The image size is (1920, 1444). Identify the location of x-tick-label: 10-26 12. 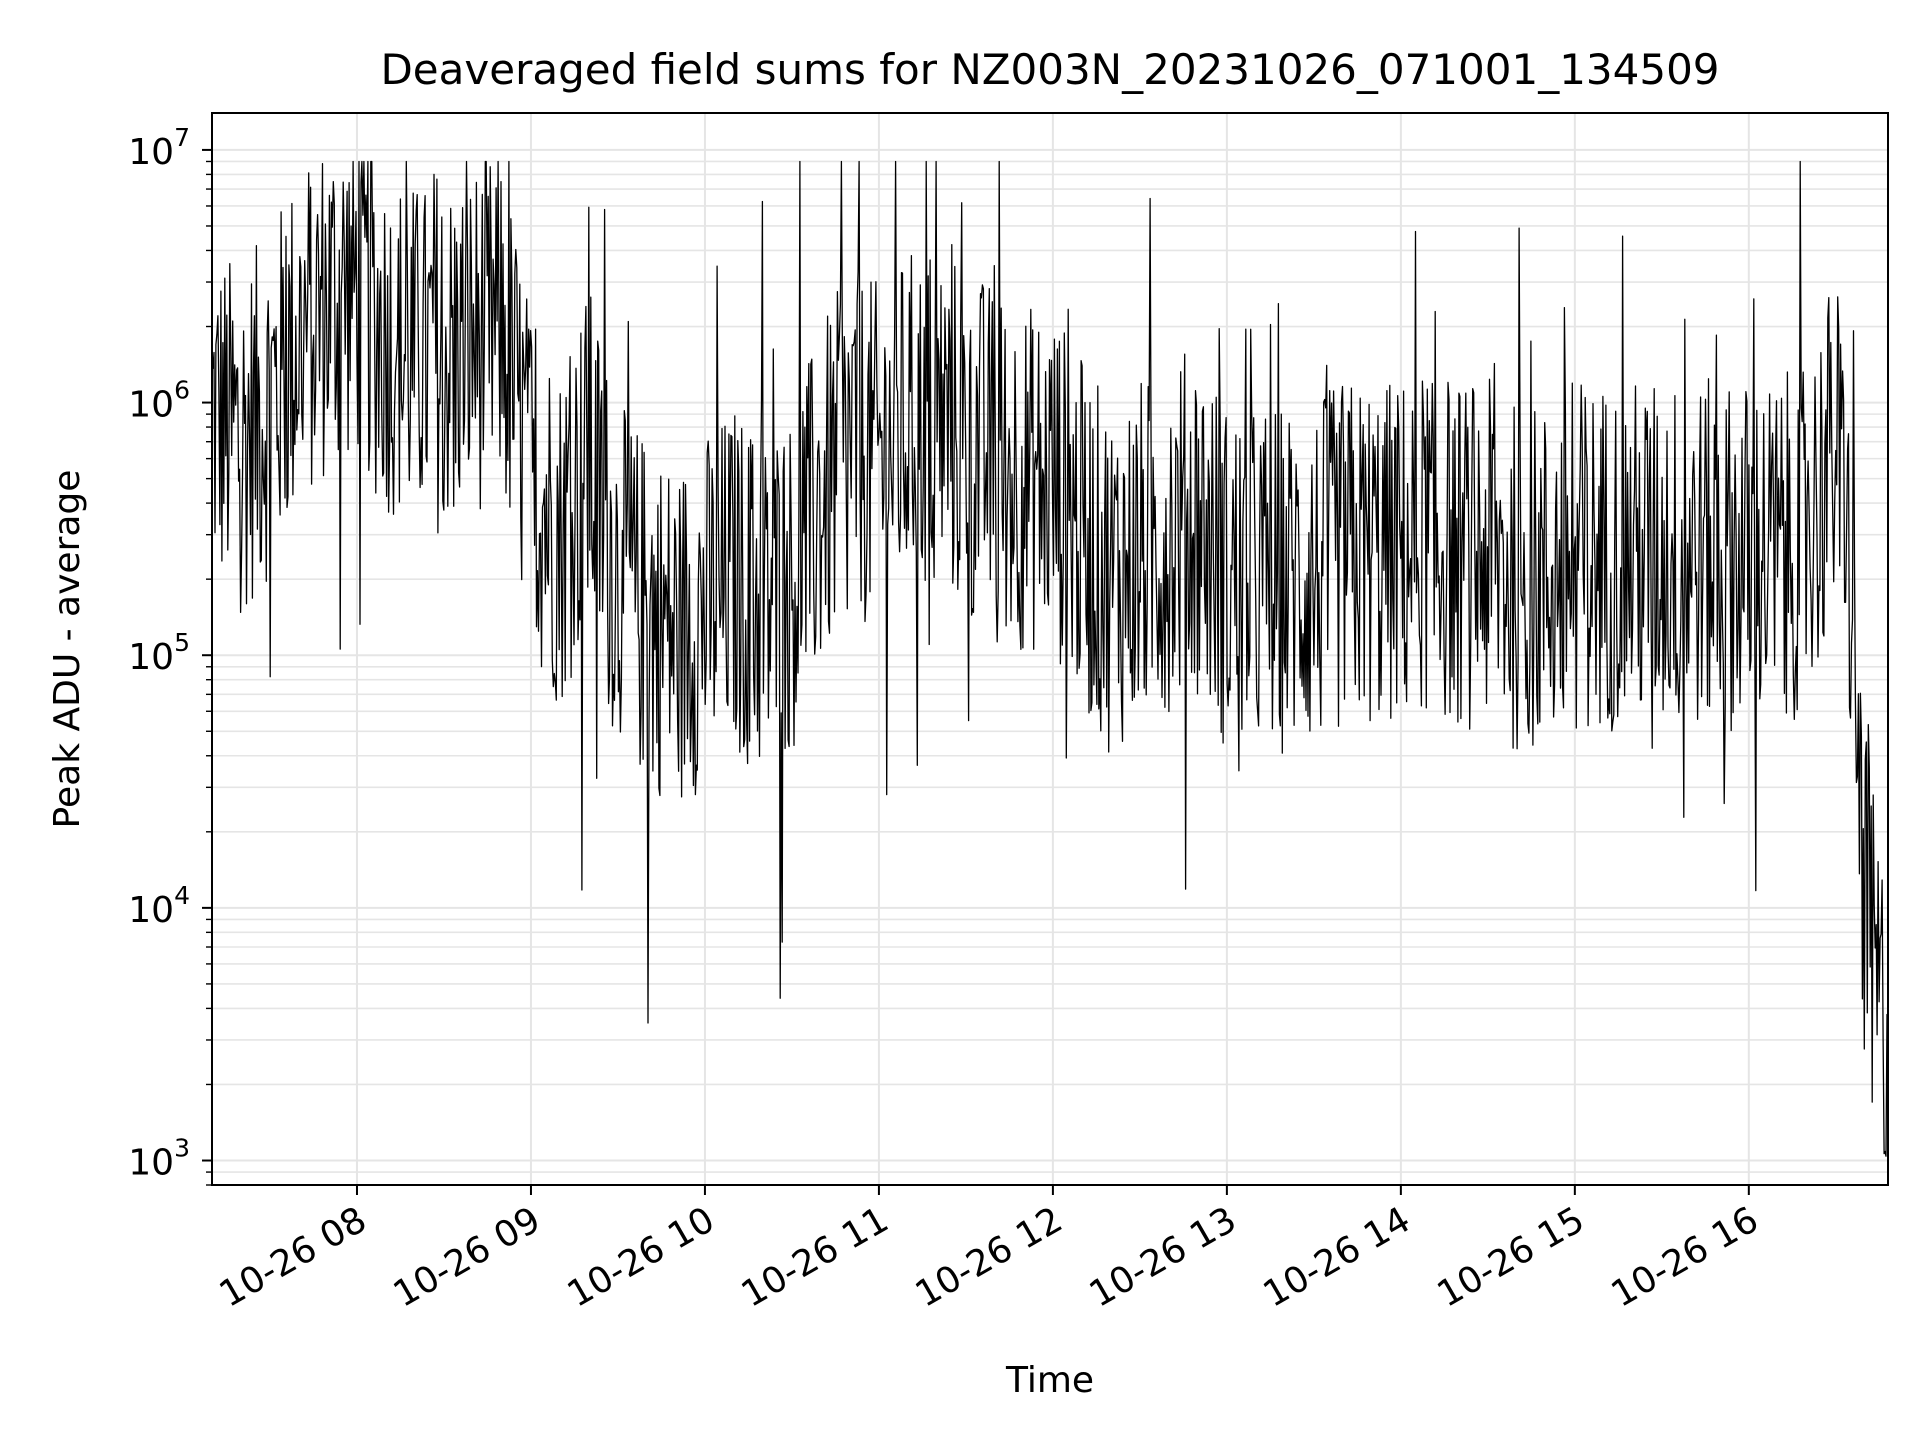
(989, 1257).